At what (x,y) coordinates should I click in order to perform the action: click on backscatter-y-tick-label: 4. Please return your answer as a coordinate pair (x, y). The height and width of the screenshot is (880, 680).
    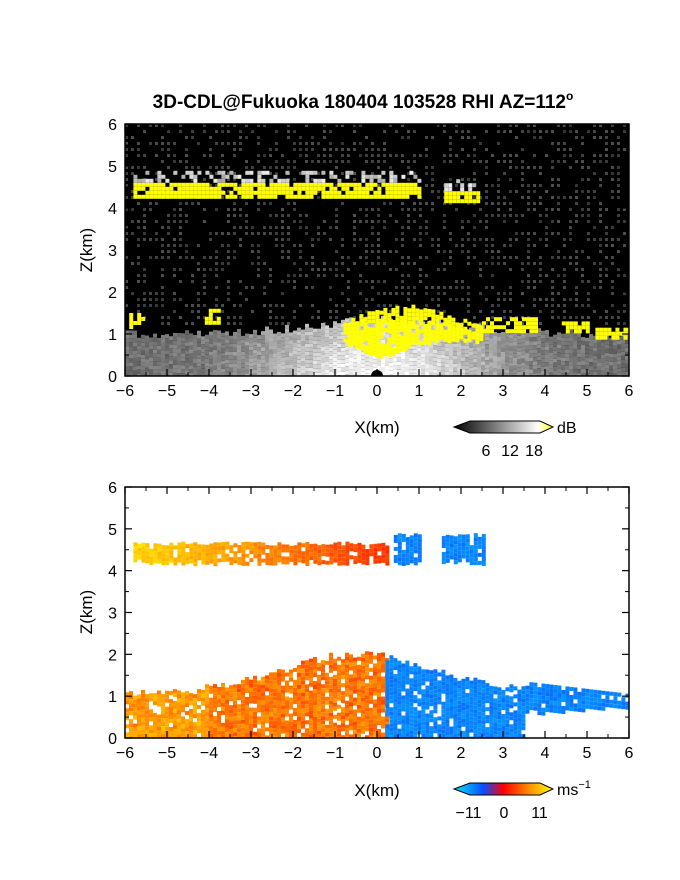
    Looking at the image, I should click on (112, 209).